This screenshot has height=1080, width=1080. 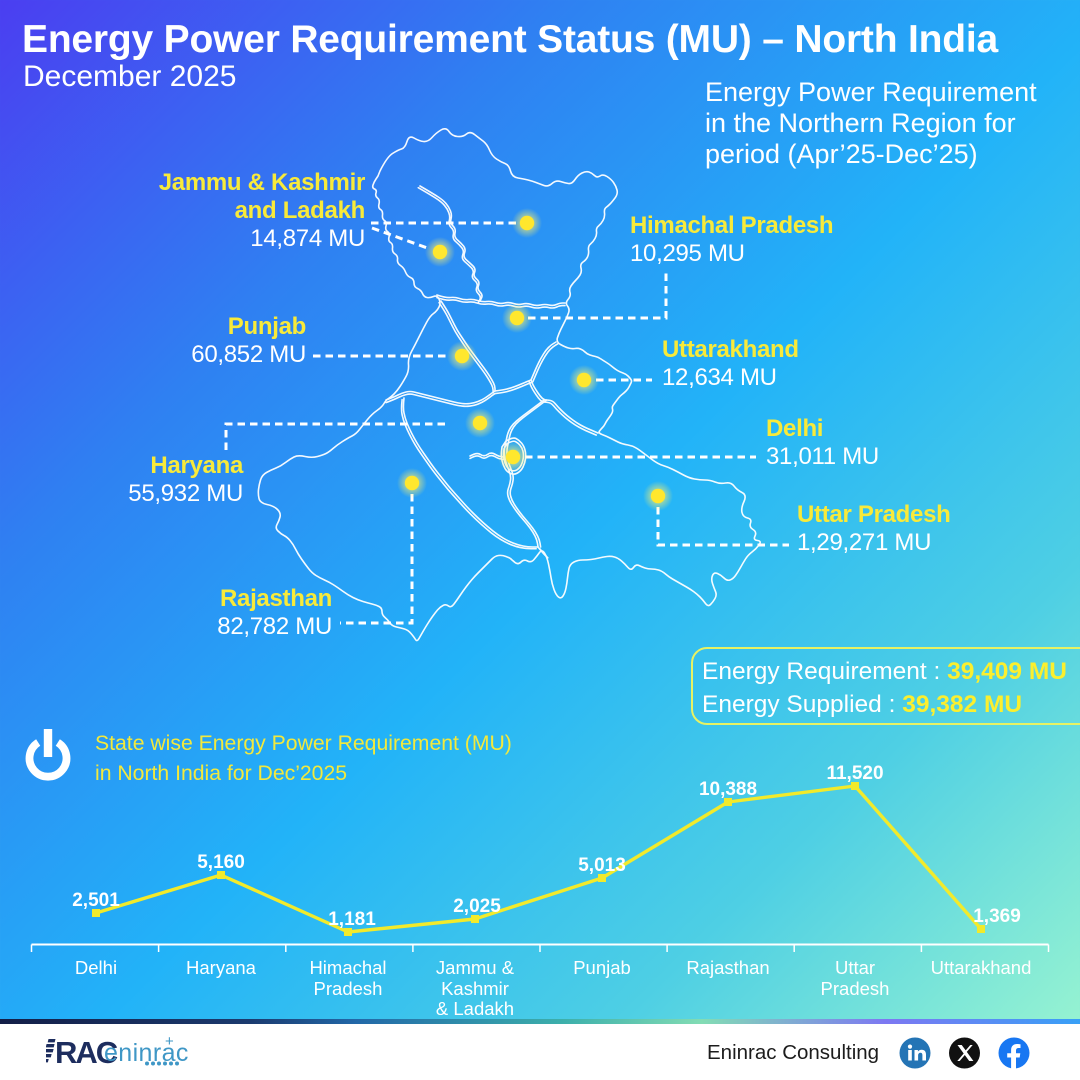 What do you see at coordinates (96, 900) in the screenshot?
I see `svg-text: 2,501` at bounding box center [96, 900].